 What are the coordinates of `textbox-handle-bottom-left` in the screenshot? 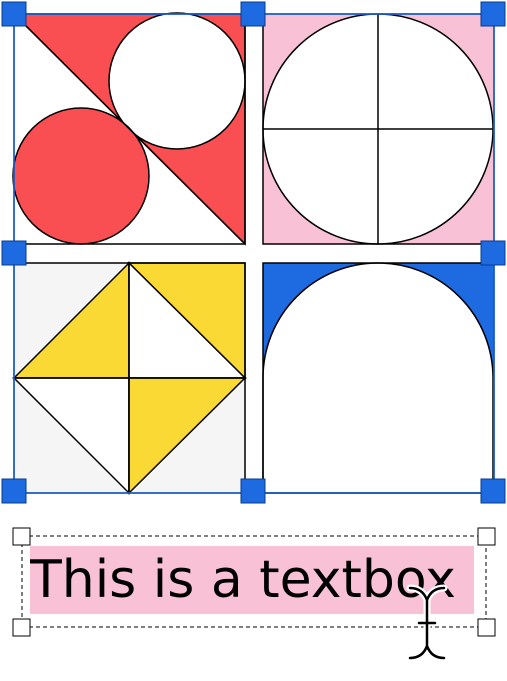 It's located at (21, 627).